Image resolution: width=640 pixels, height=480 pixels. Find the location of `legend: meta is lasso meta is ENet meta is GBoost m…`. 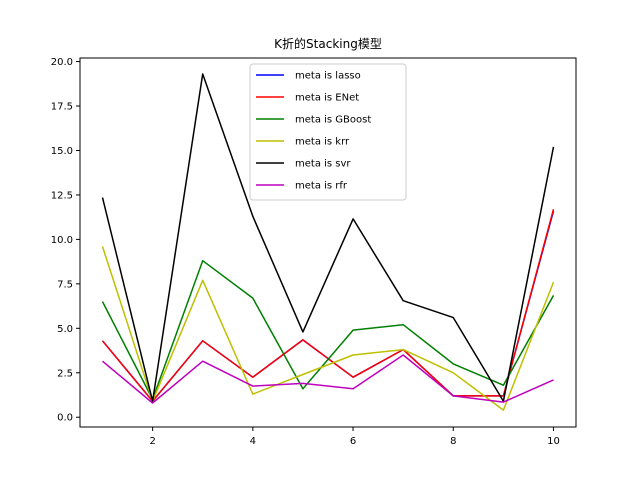

legend: meta is lasso meta is ENet meta is GBoost m… is located at coordinates (328, 132).